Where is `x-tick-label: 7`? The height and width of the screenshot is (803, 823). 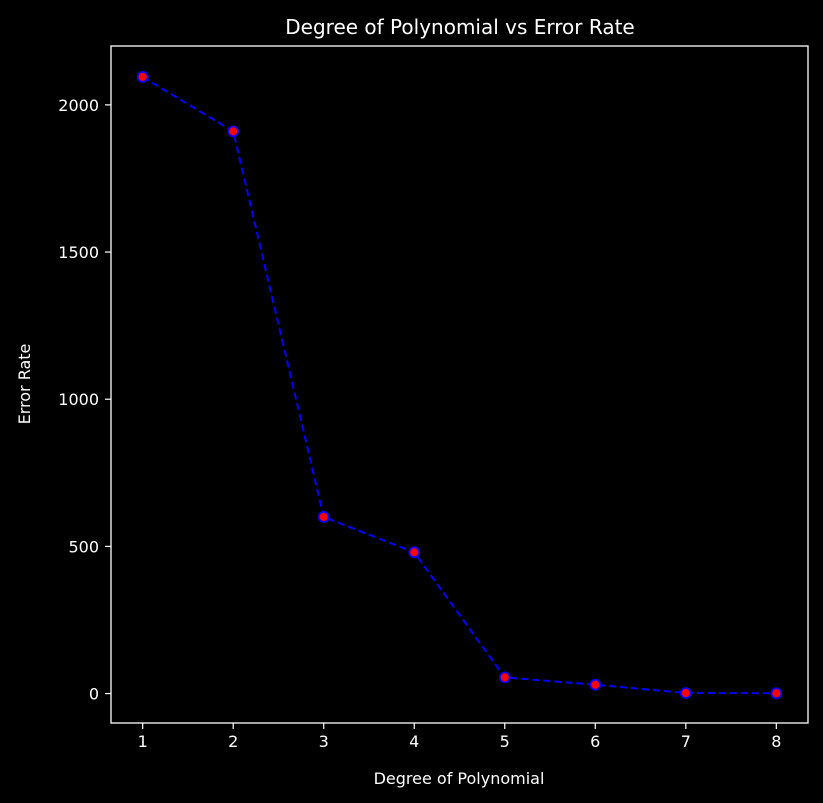 x-tick-label: 7 is located at coordinates (686, 741).